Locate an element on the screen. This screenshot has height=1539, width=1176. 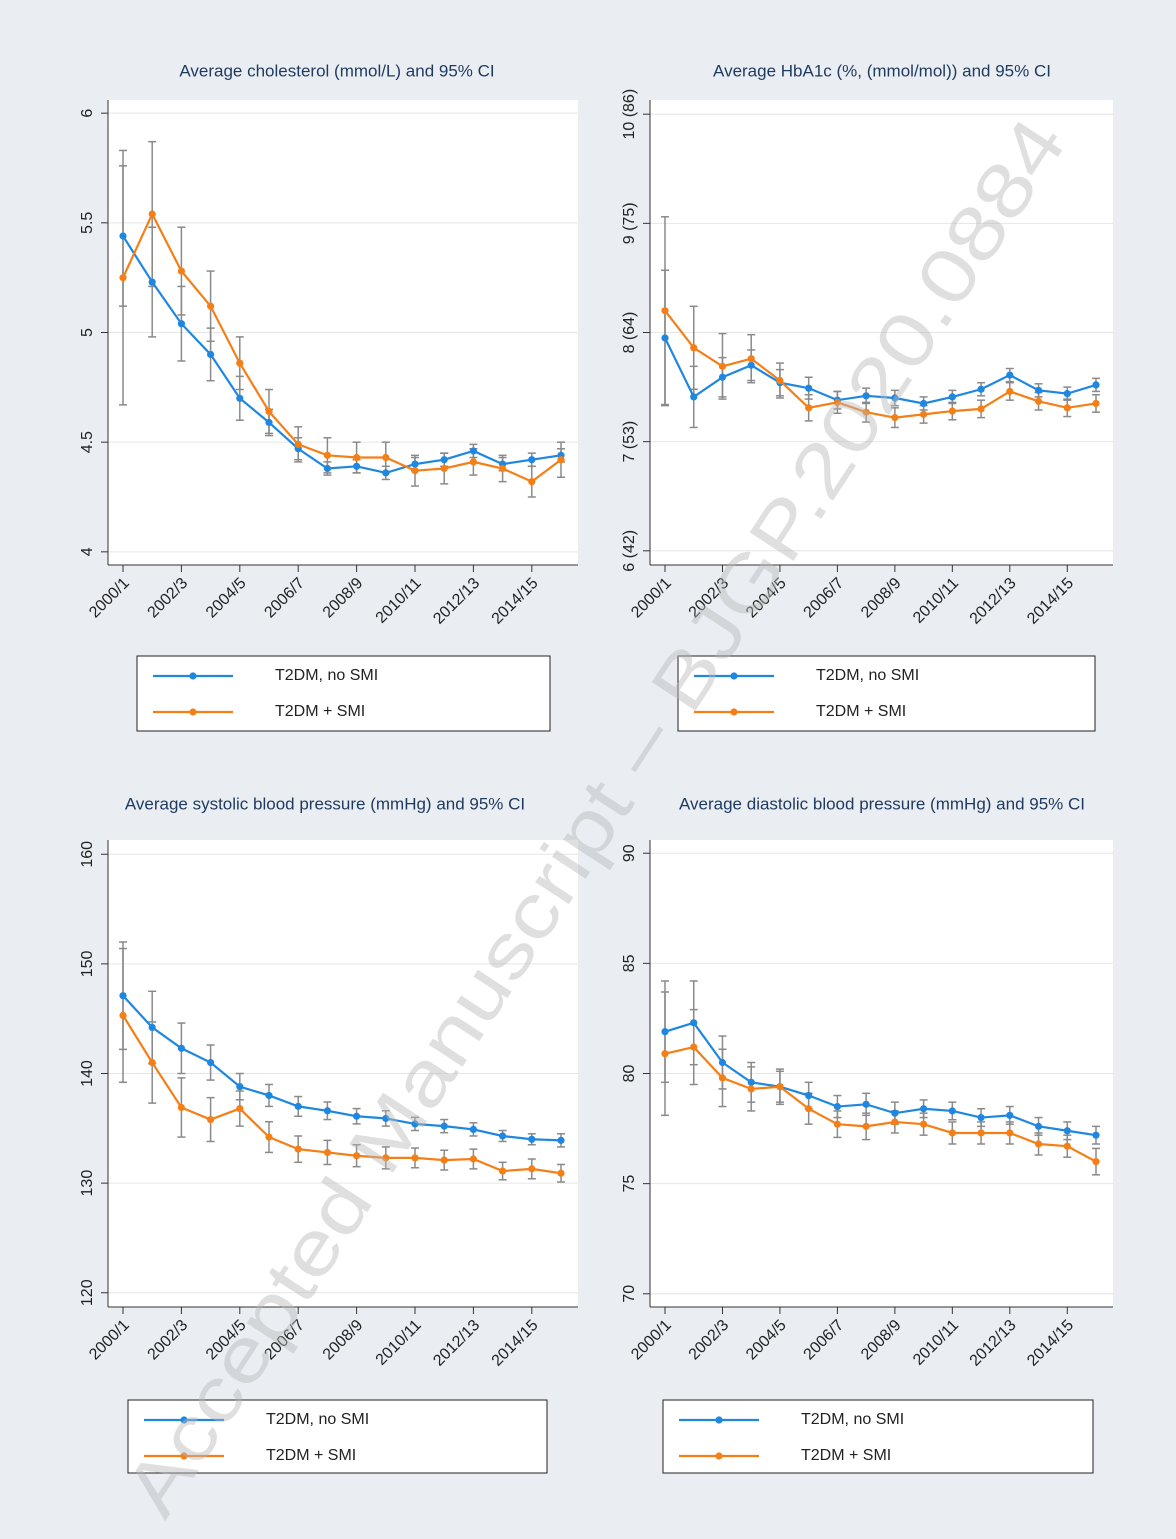
y-tick-label: 6 (42) is located at coordinates (629, 551).